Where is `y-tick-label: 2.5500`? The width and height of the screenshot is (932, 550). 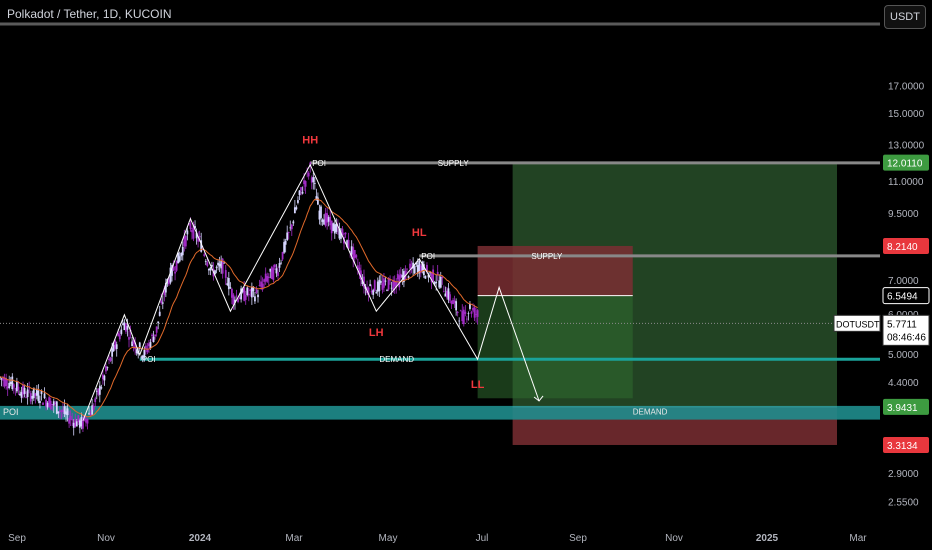 y-tick-label: 2.5500 is located at coordinates (903, 502).